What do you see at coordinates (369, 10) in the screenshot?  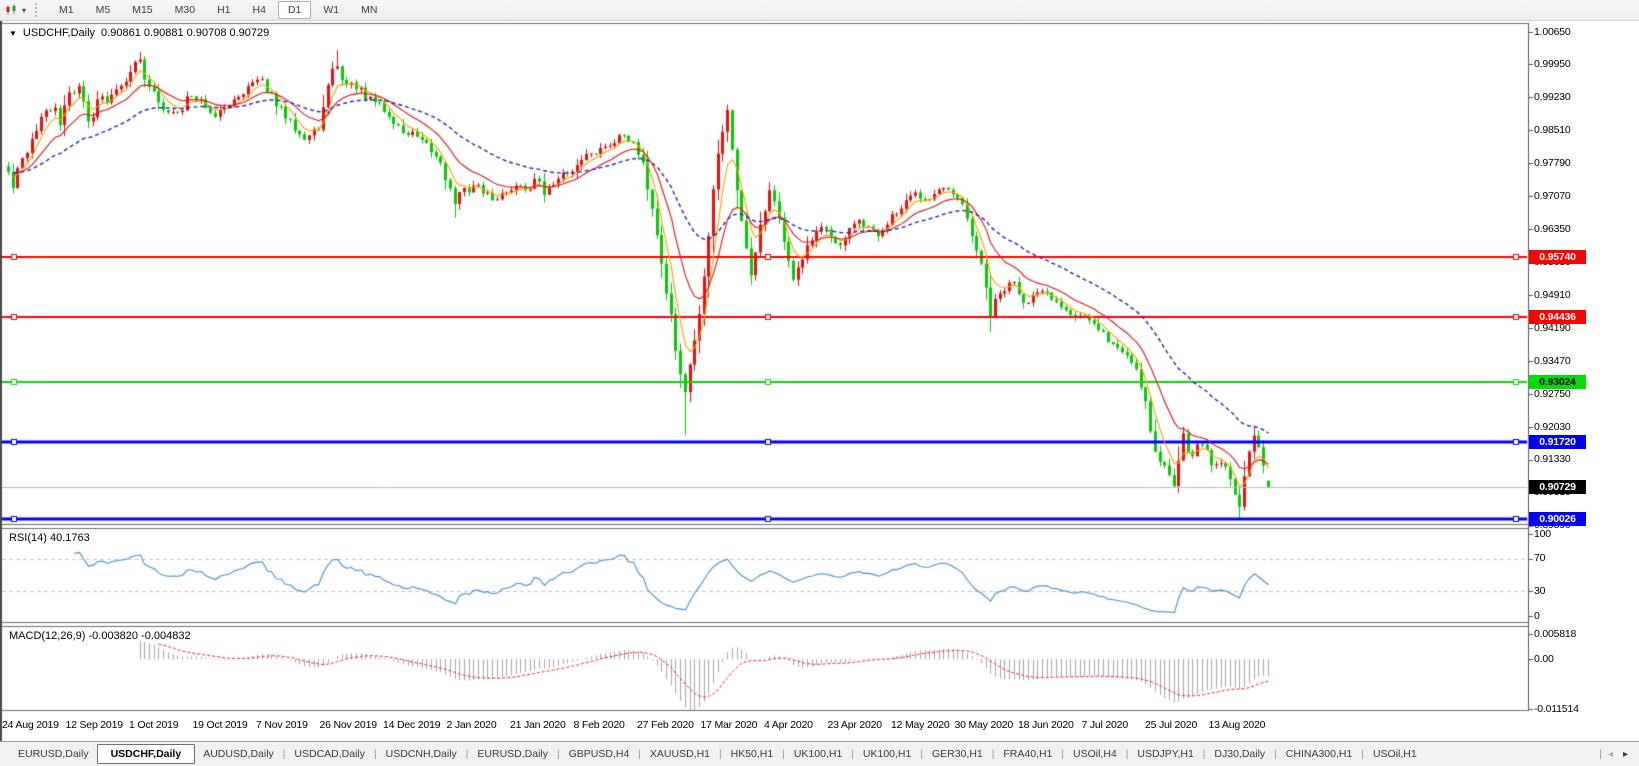 I see `timeframe-button-mn: MN` at bounding box center [369, 10].